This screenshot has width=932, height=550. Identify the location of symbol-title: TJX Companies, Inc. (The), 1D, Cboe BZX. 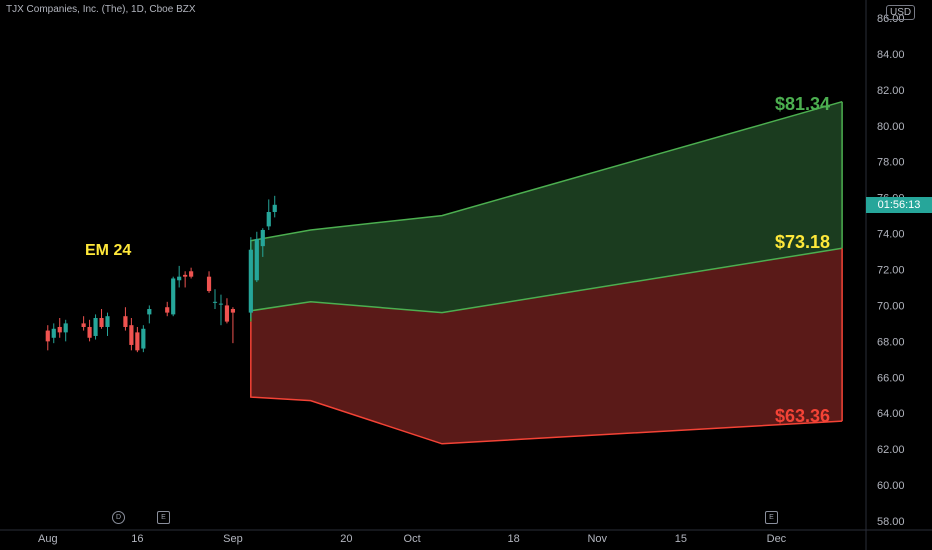
(101, 9).